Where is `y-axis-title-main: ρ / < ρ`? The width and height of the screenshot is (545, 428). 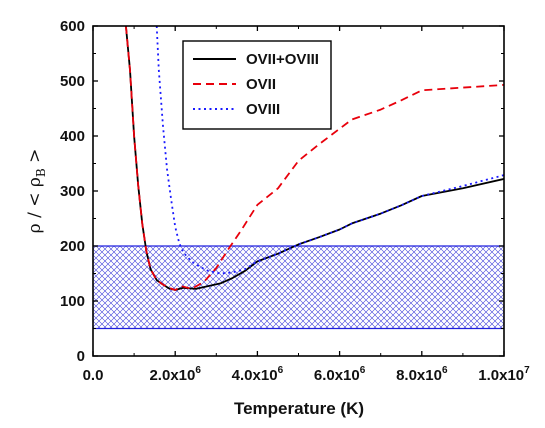
y-axis-title-main: ρ / < ρ is located at coordinates (35, 205).